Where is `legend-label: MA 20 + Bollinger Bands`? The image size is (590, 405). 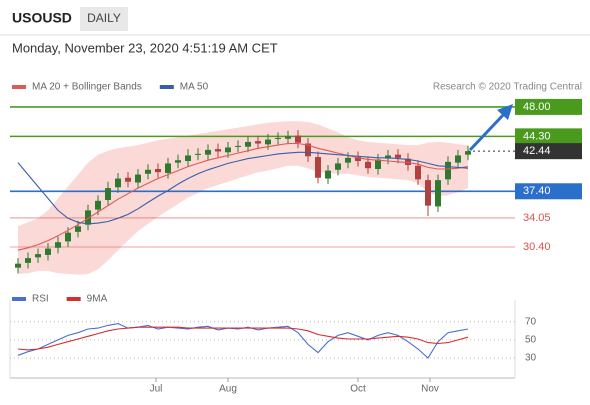
legend-label: MA 20 + Bollinger Bands is located at coordinates (87, 87).